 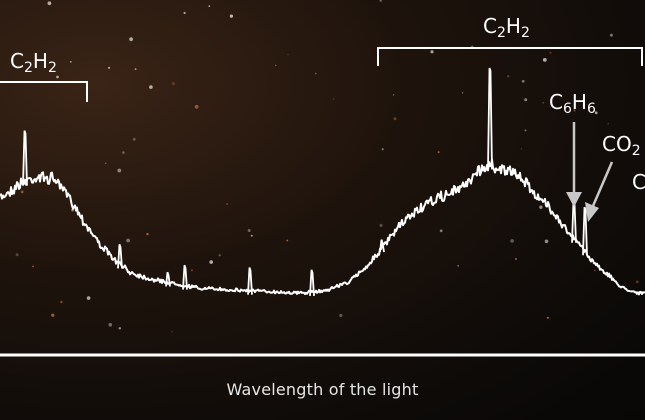 I want to click on label-c-clipped: C, so click(x=638, y=182).